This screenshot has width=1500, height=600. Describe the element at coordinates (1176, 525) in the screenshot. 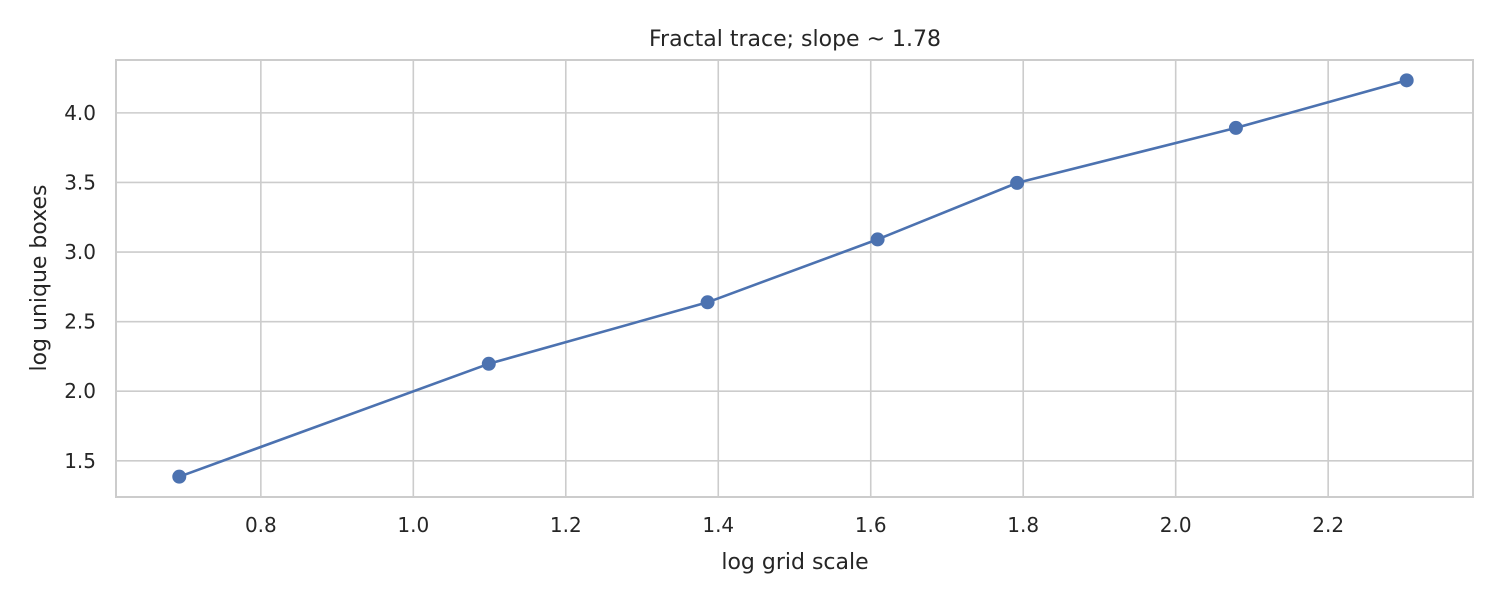

I see `x-tick-label: 2.0` at that location.